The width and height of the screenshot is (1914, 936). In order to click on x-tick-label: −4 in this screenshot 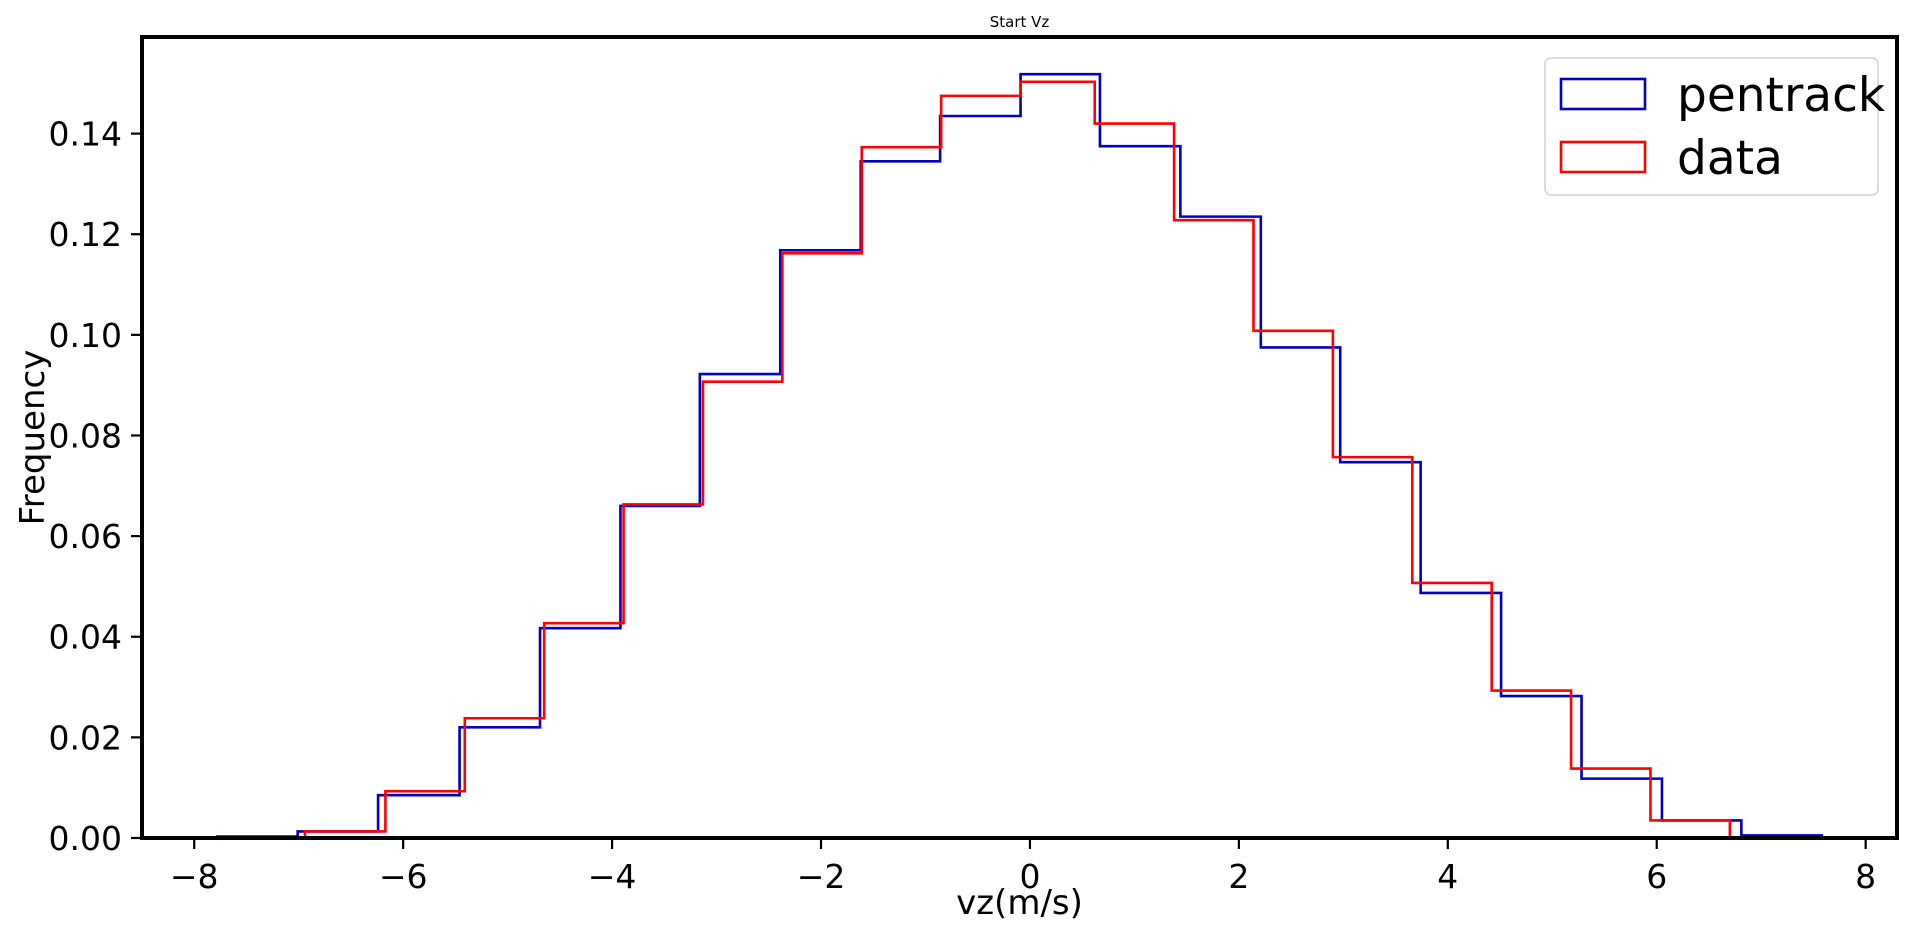, I will do `click(612, 876)`.